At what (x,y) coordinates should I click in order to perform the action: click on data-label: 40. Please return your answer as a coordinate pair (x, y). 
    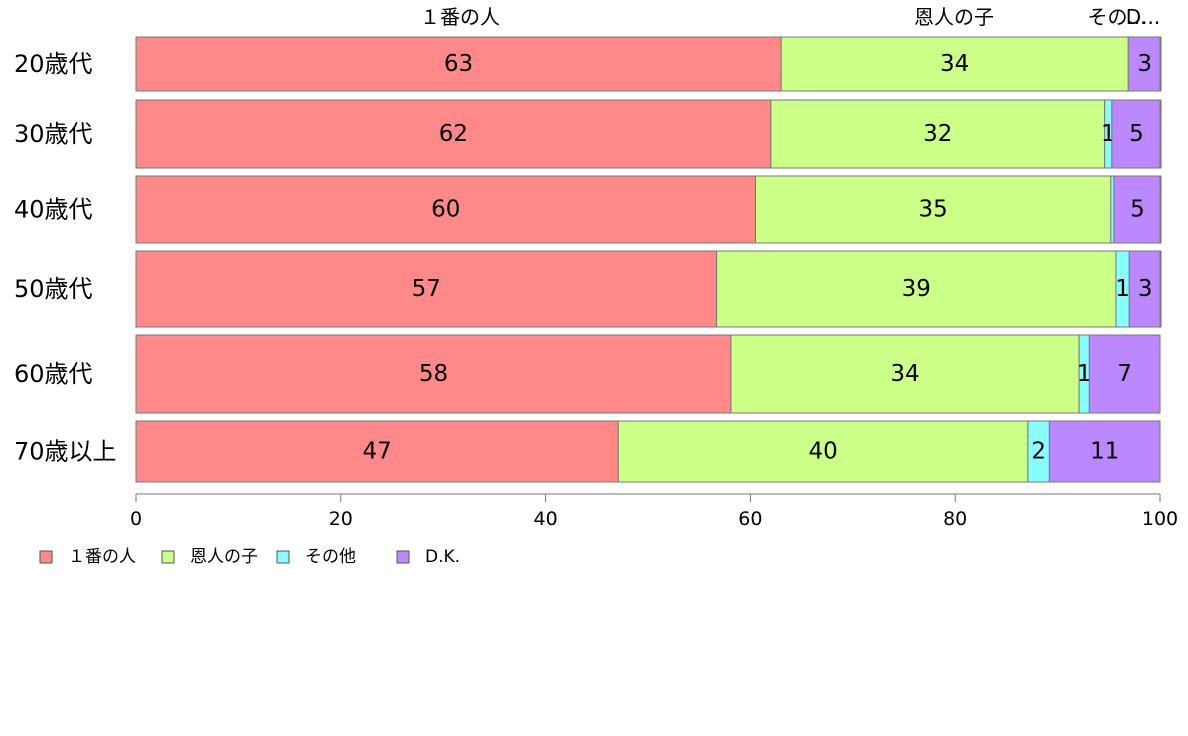
    Looking at the image, I should click on (822, 452).